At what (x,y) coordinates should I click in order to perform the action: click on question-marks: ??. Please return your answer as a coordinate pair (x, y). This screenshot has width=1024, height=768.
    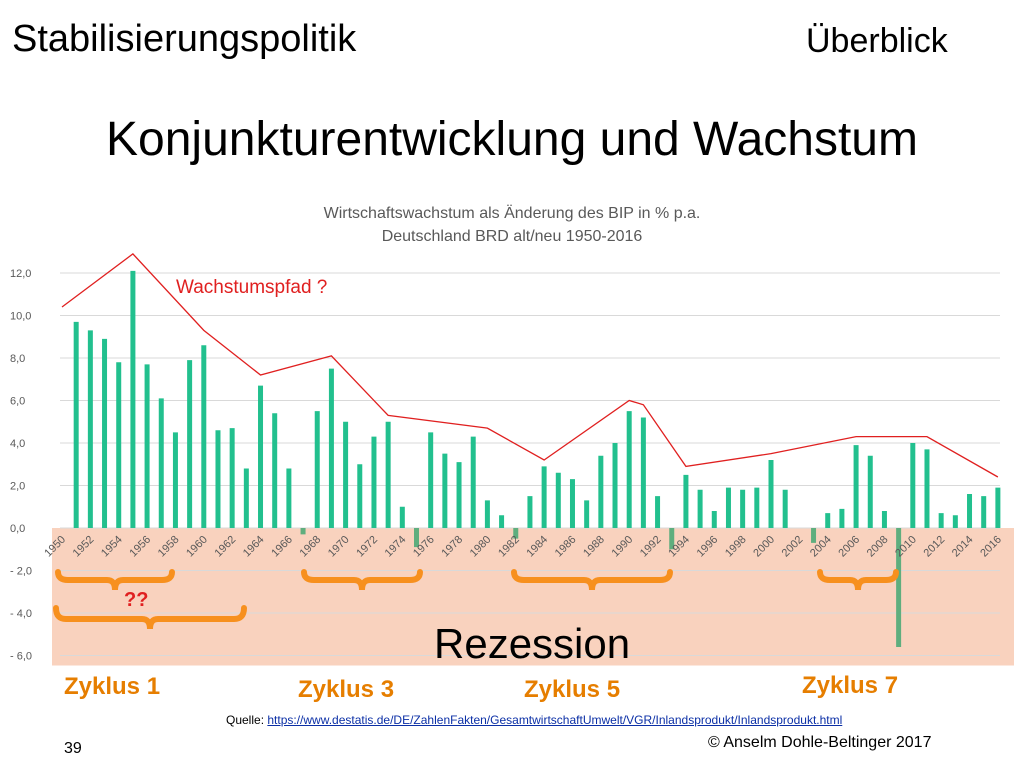
    Looking at the image, I should click on (136, 600).